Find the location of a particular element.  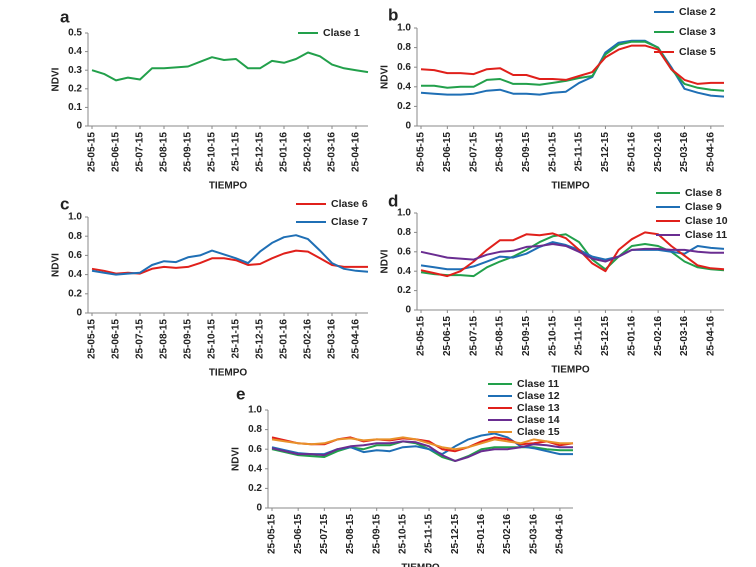

y-tick-label: 0.3 is located at coordinates (75, 70).